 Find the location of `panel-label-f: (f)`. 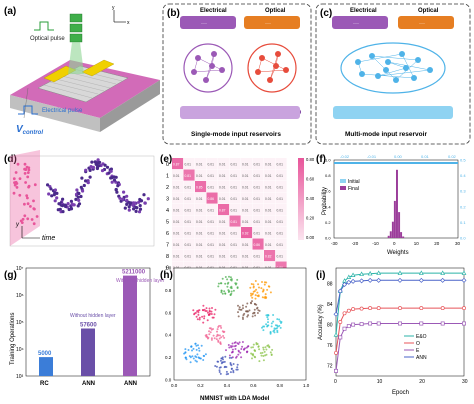

panel-label-f: (f) is located at coordinates (321, 159).